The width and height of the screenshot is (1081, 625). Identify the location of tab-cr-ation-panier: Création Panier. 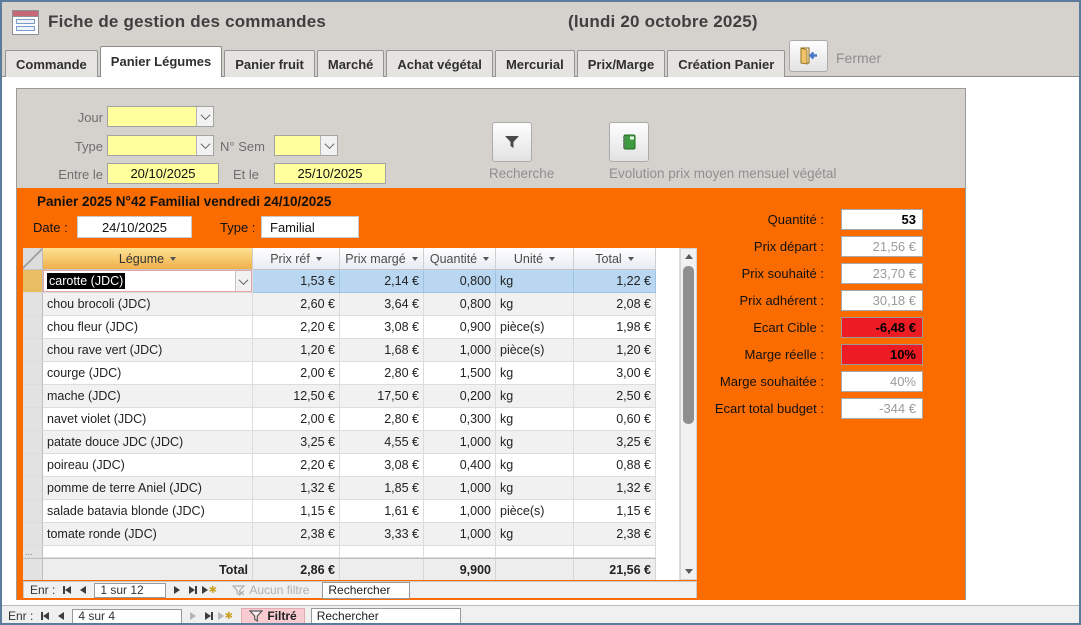
(726, 63).